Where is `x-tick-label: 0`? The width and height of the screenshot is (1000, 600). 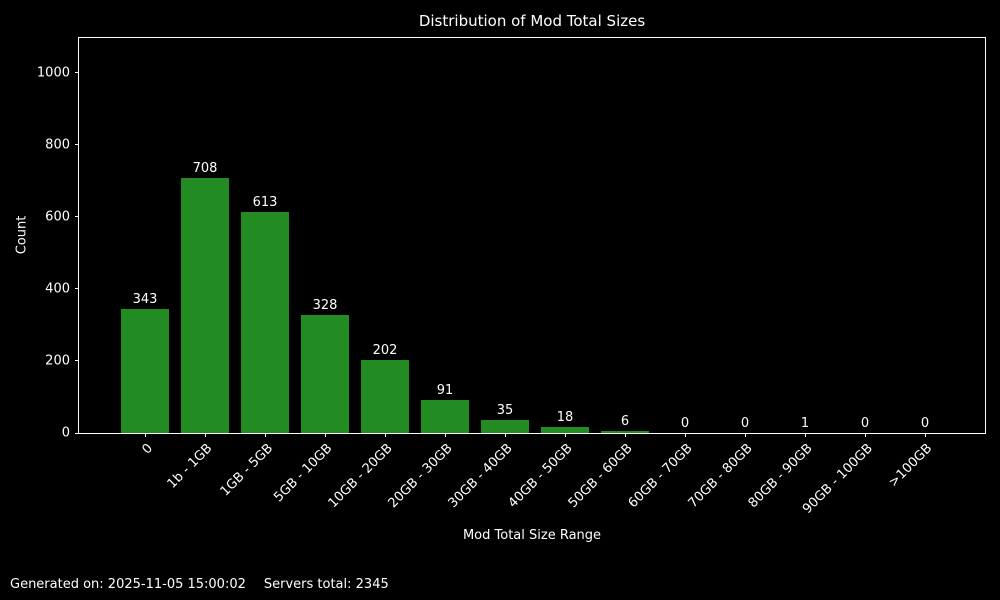
x-tick-label: 0 is located at coordinates (147, 449).